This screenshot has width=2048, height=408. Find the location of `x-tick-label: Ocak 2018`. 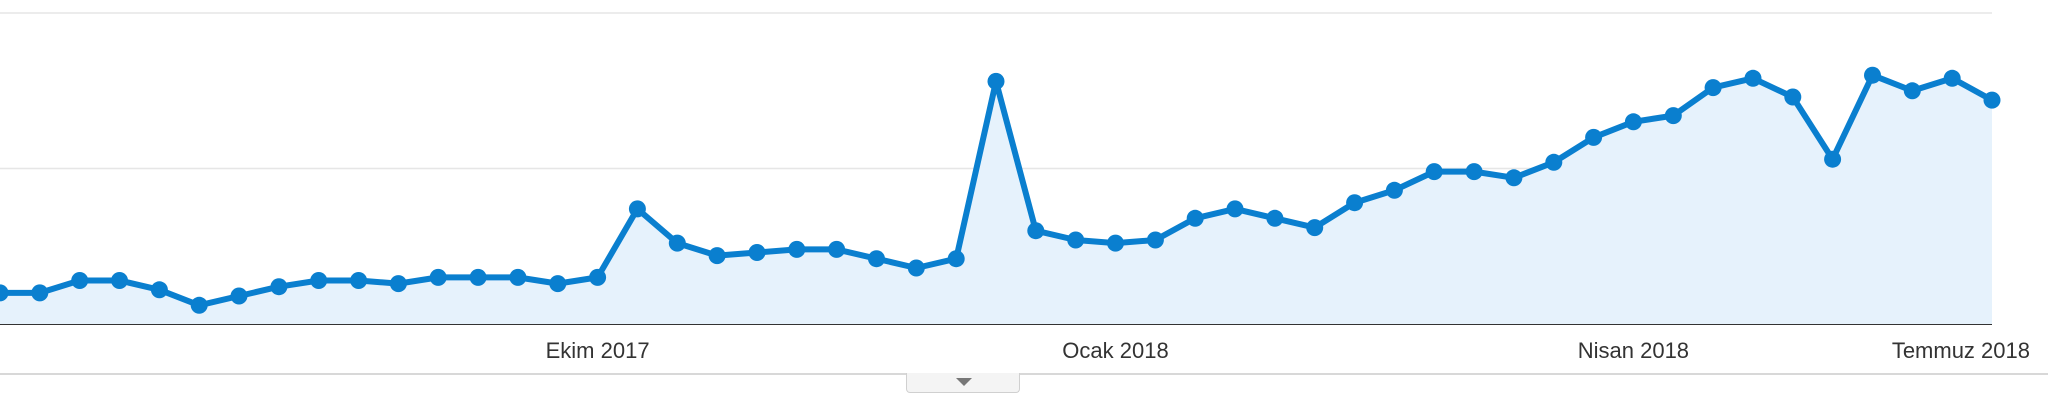

x-tick-label: Ocak 2018 is located at coordinates (1115, 350).